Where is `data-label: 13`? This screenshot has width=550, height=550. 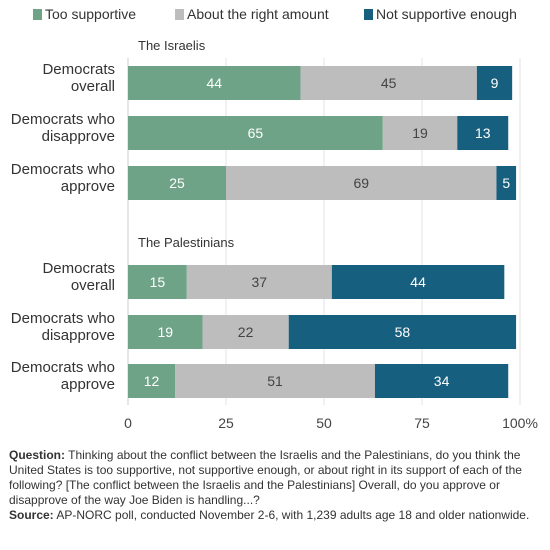 data-label: 13 is located at coordinates (483, 133).